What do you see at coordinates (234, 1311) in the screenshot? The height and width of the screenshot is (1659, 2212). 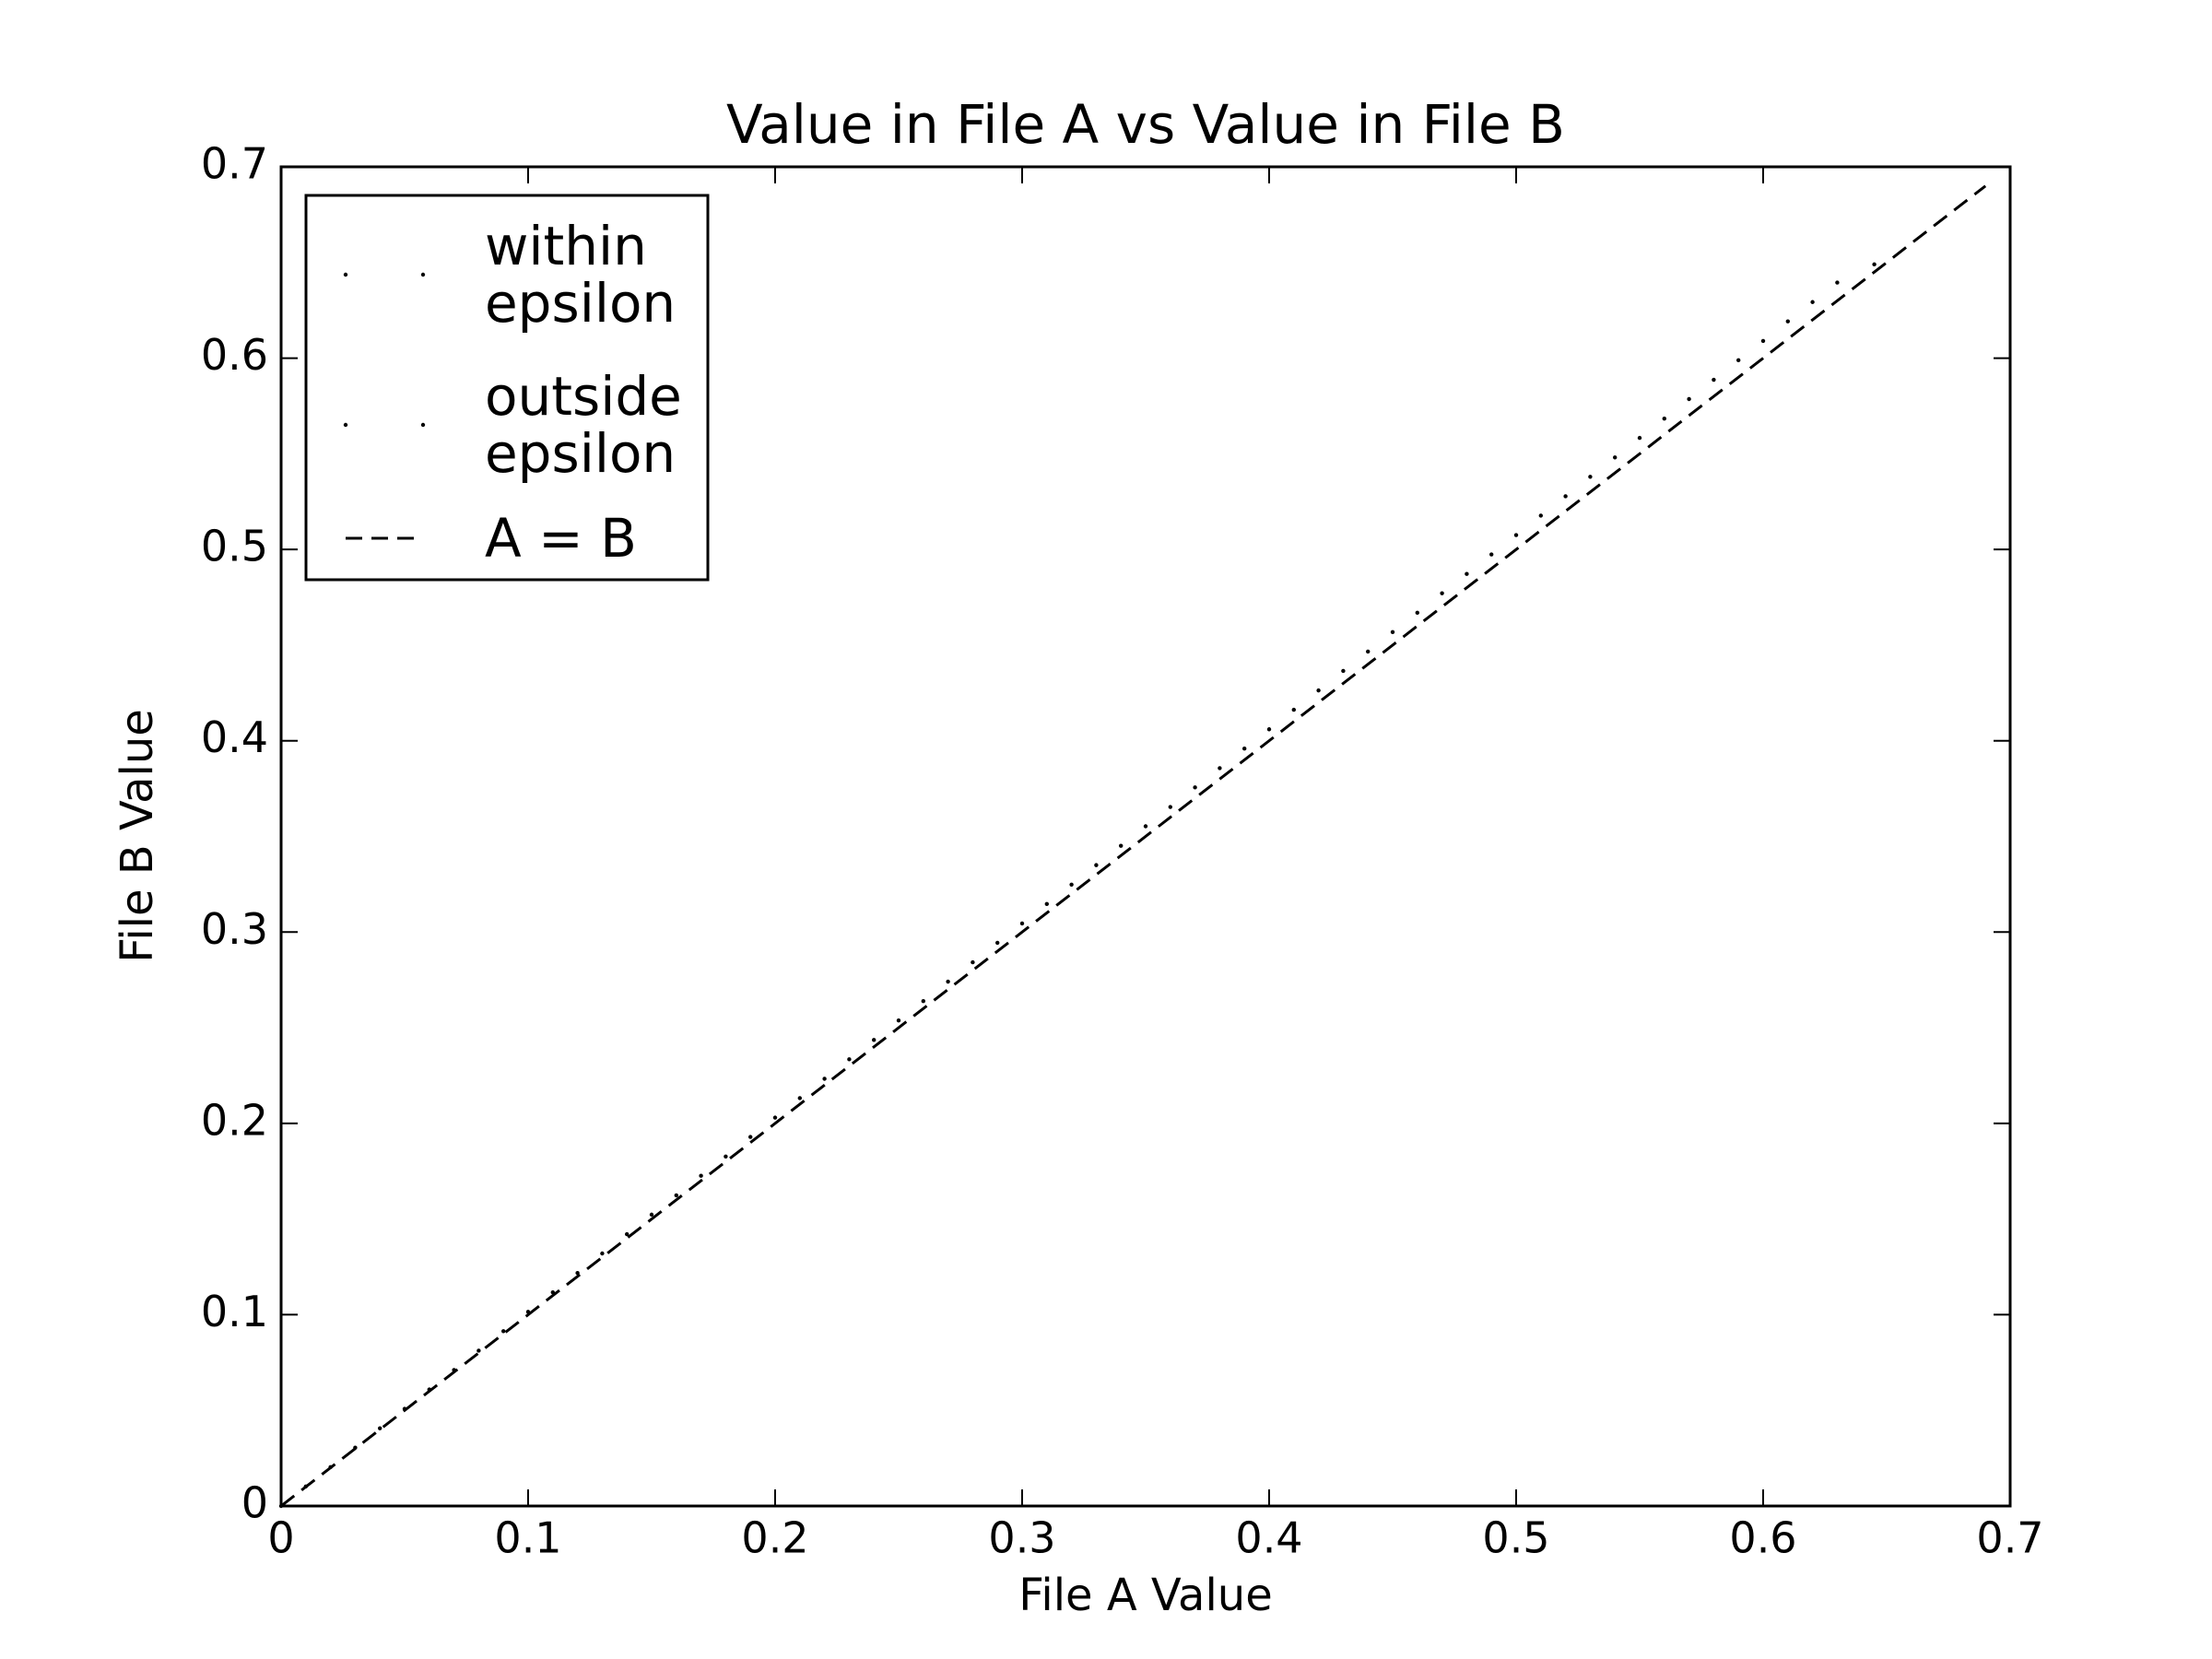 I see `y-tick-label: 0.1` at bounding box center [234, 1311].